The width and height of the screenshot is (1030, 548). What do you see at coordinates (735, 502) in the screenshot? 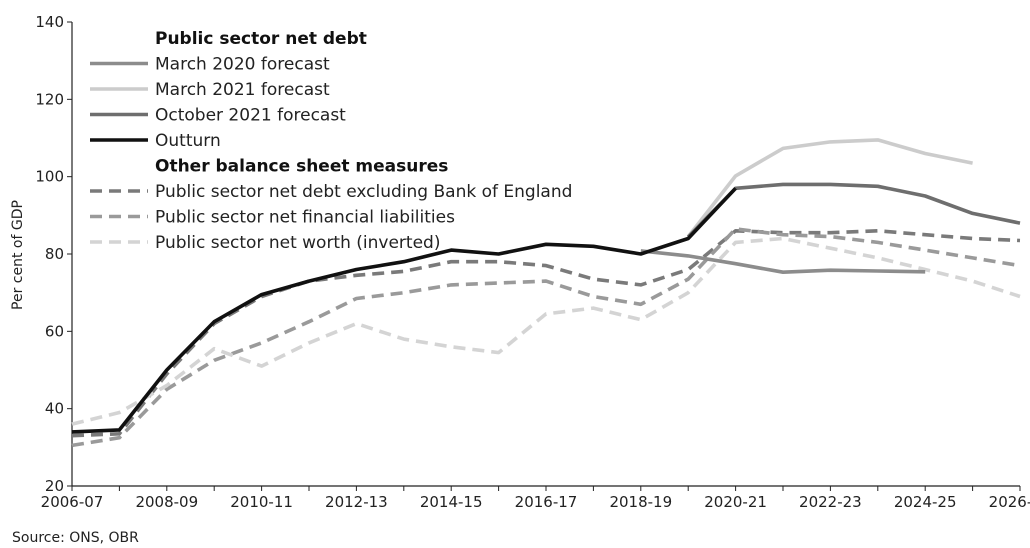
I see `x-tick-label: 2020-21` at bounding box center [735, 502].